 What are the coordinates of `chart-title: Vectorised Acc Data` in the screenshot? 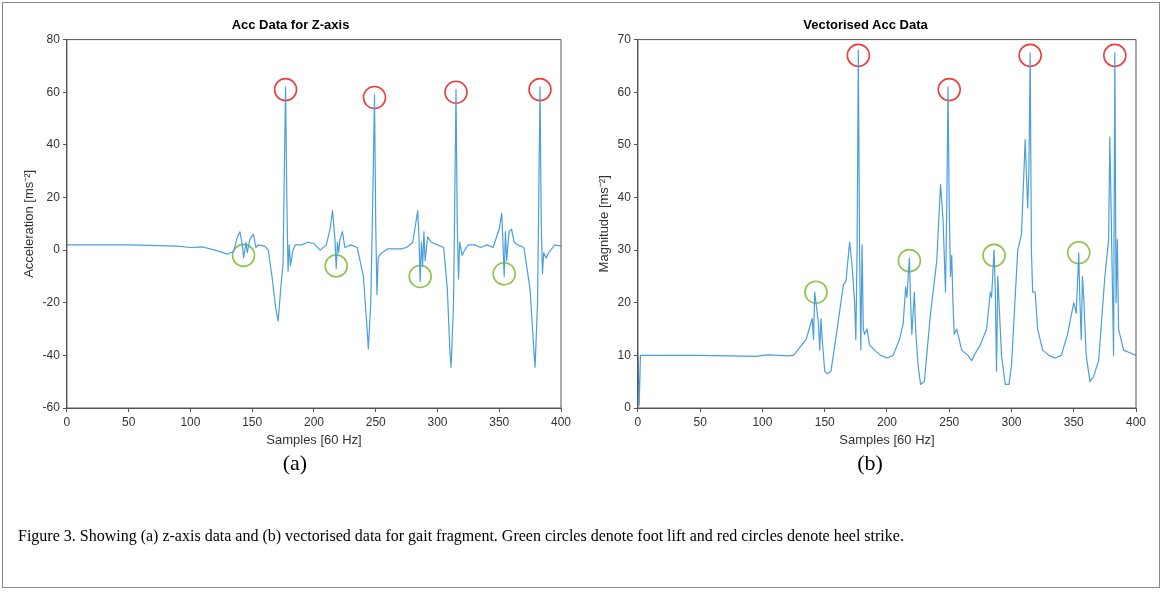 It's located at (866, 25).